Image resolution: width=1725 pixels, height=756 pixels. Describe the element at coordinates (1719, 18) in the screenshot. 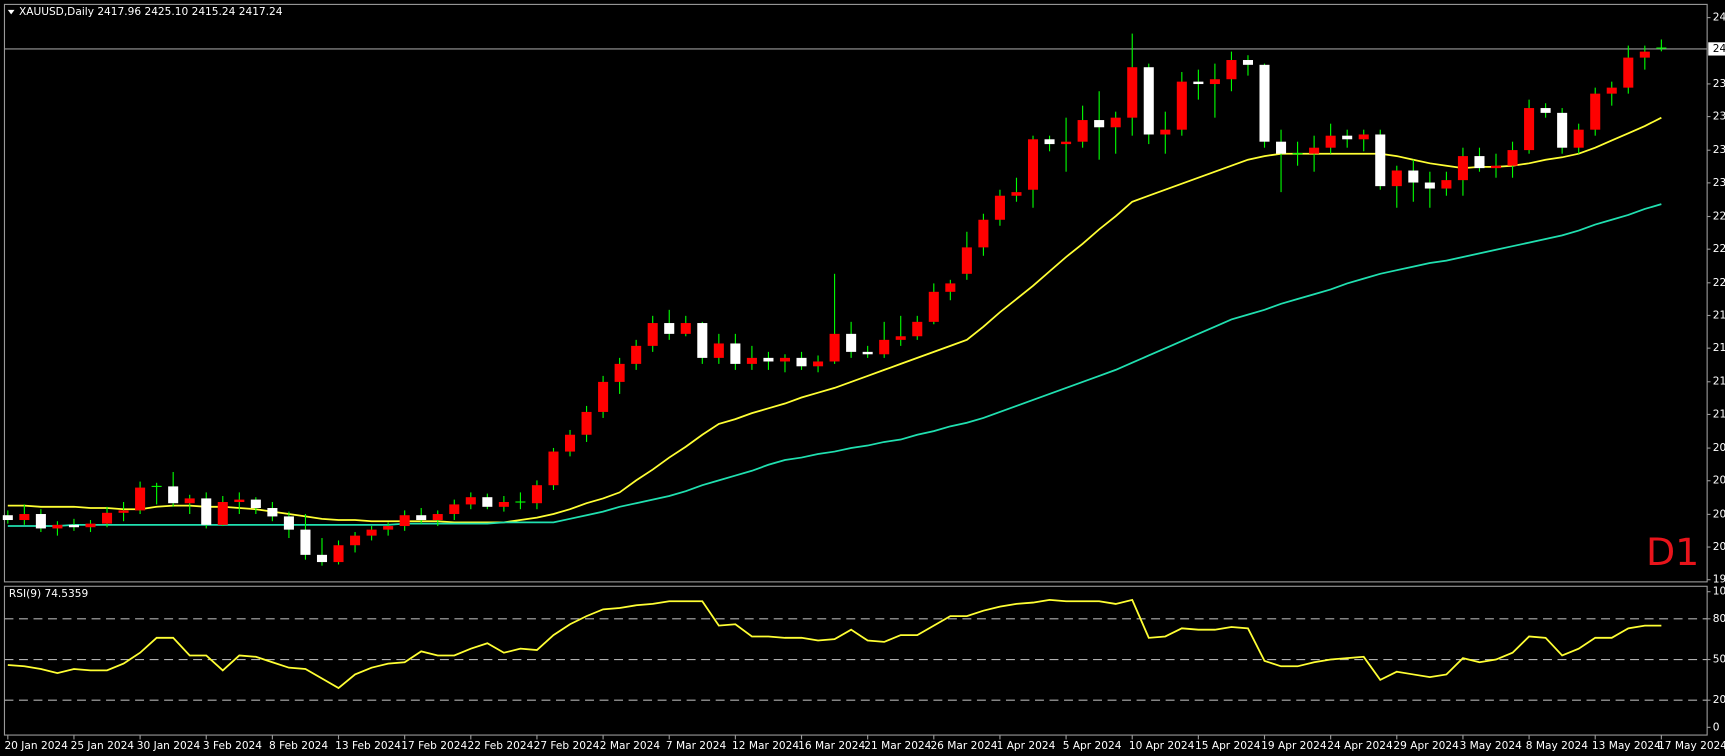

I see `y-tick-label: 2443.30` at that location.